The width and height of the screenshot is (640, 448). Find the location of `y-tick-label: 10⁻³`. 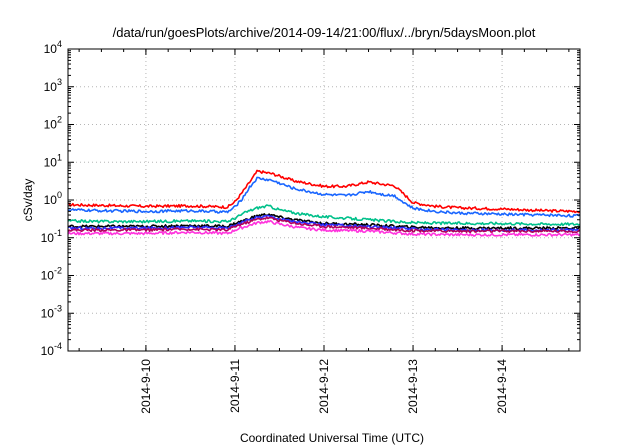

y-tick-label: 10⁻³ is located at coordinates (51, 311).